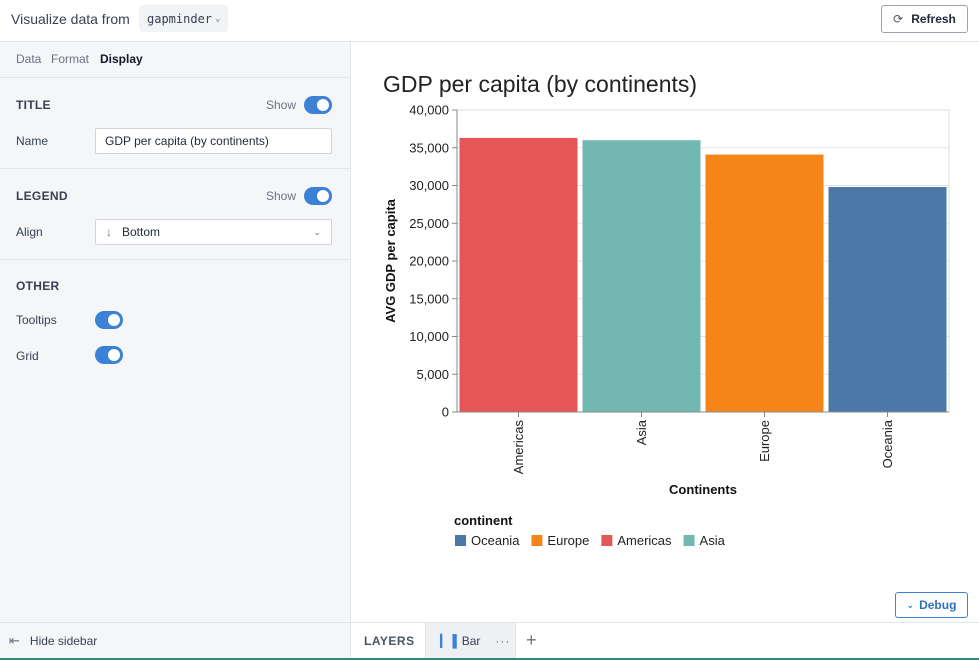 This screenshot has width=979, height=660. I want to click on other-section: OTHER Tooltips Grid, so click(175, 320).